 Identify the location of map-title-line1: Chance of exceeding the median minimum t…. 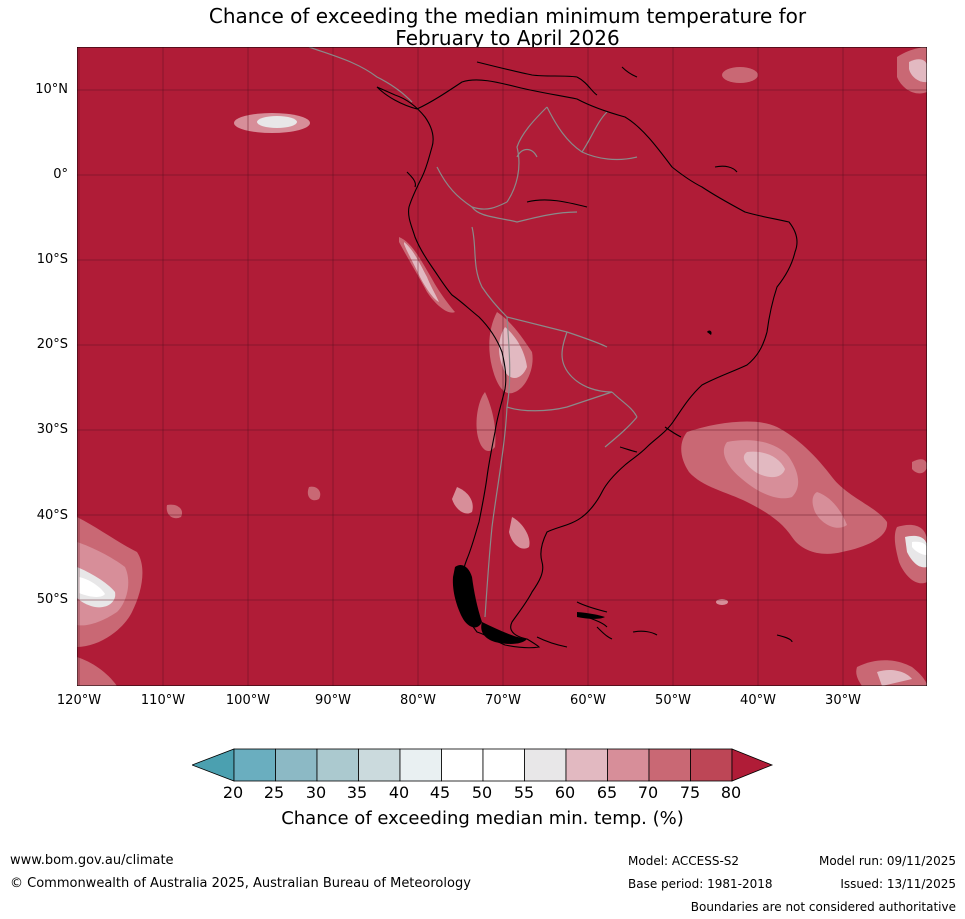
(507, 16).